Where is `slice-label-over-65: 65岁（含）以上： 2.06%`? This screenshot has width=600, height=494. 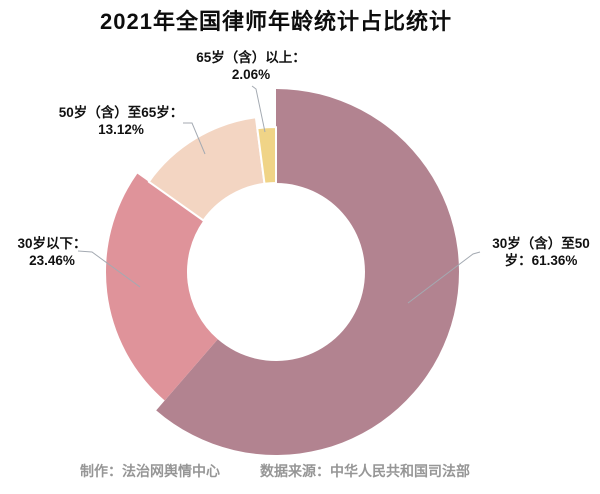
slice-label-over-65: 65岁（含）以上： 2.06% is located at coordinates (251, 66).